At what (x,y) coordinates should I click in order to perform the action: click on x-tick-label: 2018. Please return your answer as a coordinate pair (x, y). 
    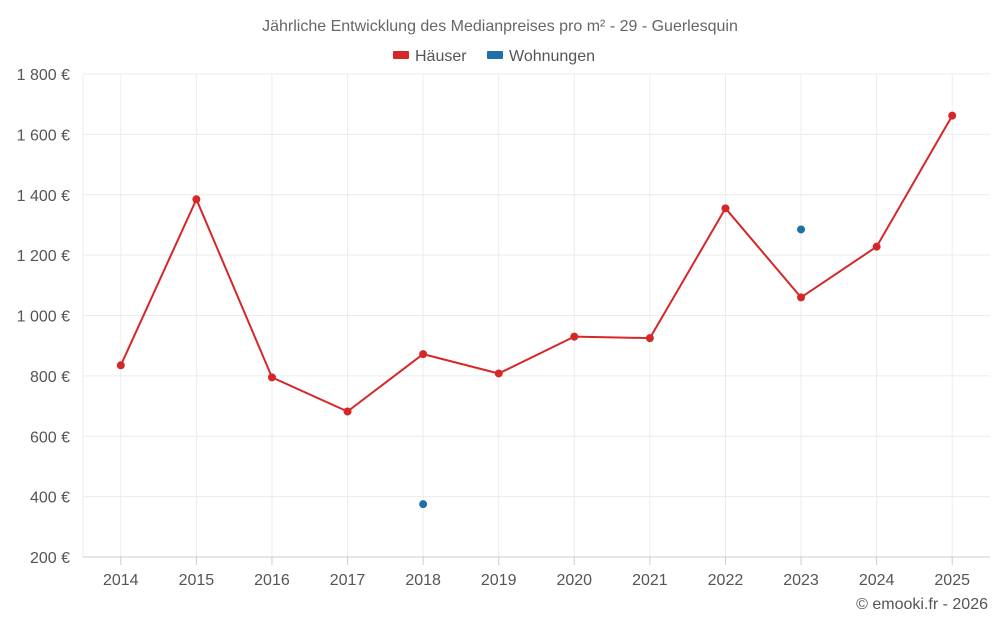
    Looking at the image, I should click on (423, 580).